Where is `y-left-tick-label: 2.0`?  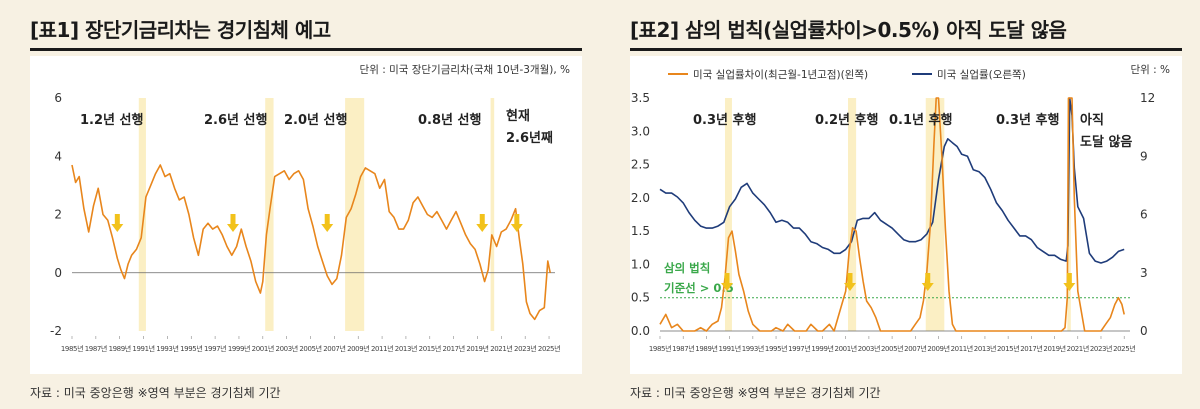 y-left-tick-label: 2.0 is located at coordinates (640, 198).